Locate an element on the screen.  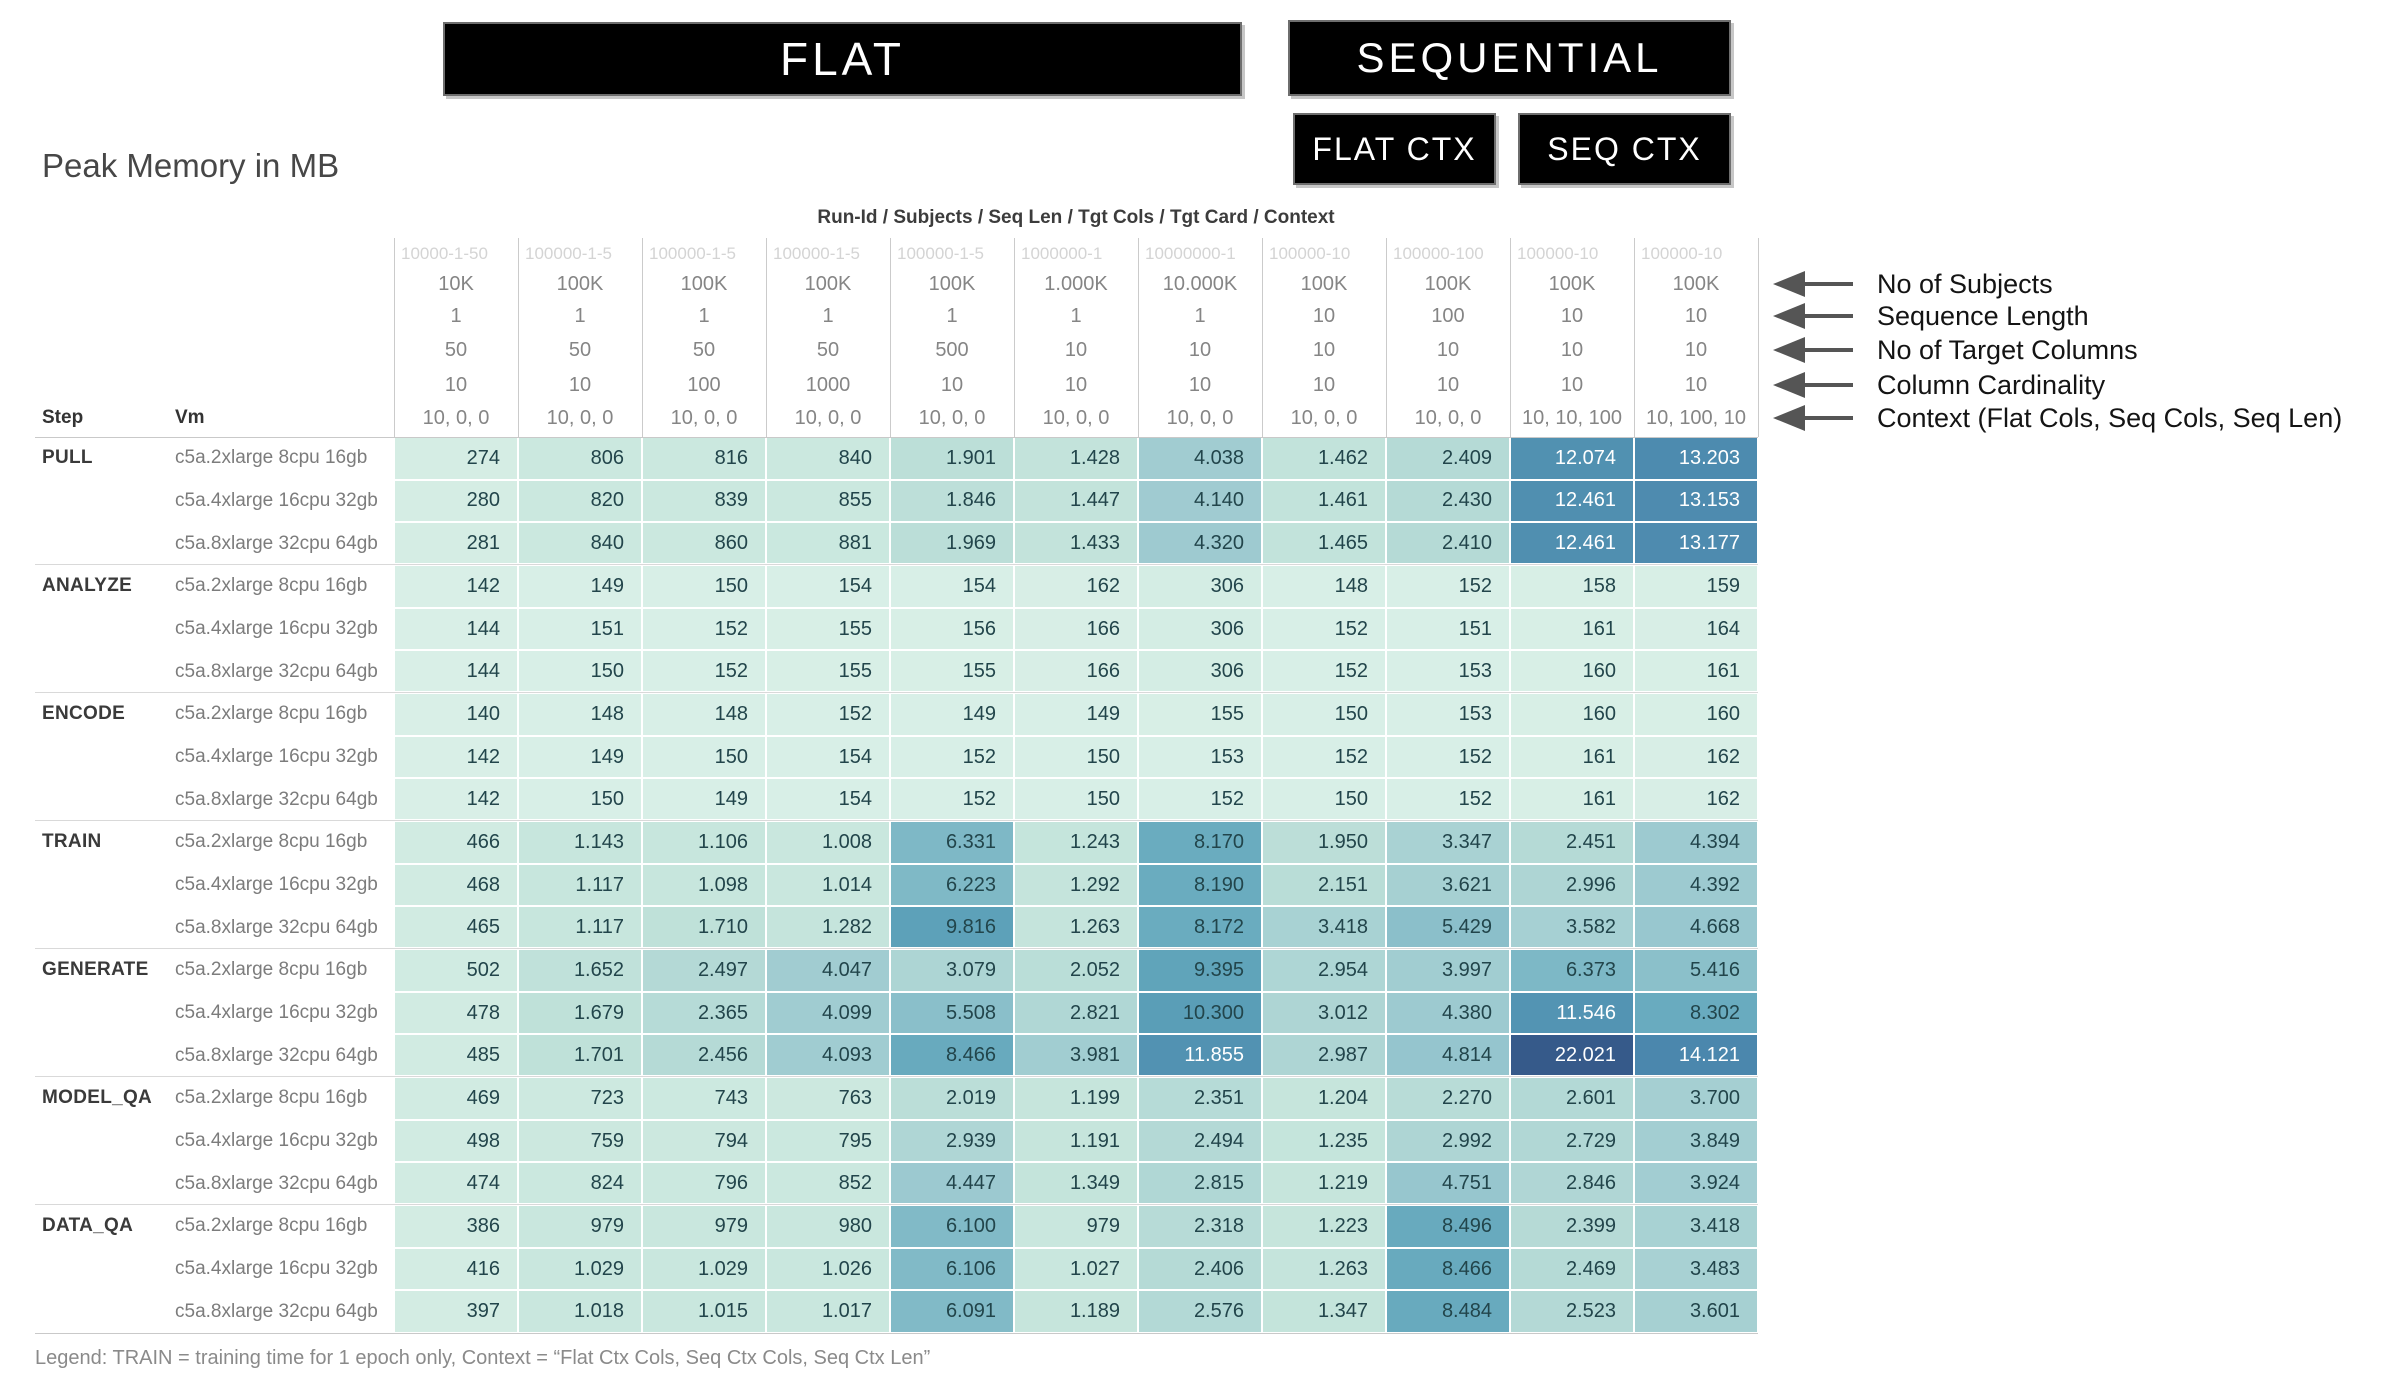
heatmap-cell: 4.814 is located at coordinates (1448, 1056).